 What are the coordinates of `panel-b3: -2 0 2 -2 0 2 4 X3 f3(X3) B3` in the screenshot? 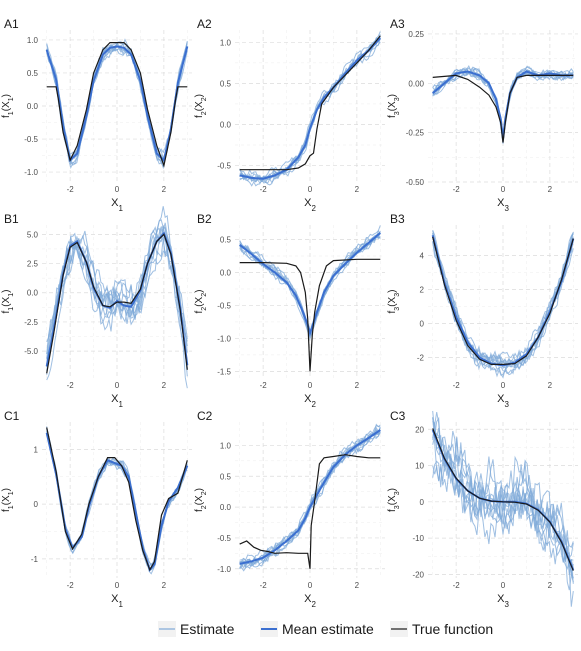 It's located at (482, 310).